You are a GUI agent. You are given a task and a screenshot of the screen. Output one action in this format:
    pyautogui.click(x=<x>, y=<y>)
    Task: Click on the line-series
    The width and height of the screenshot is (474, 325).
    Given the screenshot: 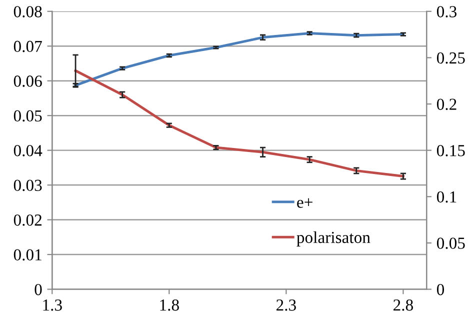 What is the action you would take?
    pyautogui.click(x=239, y=59)
    